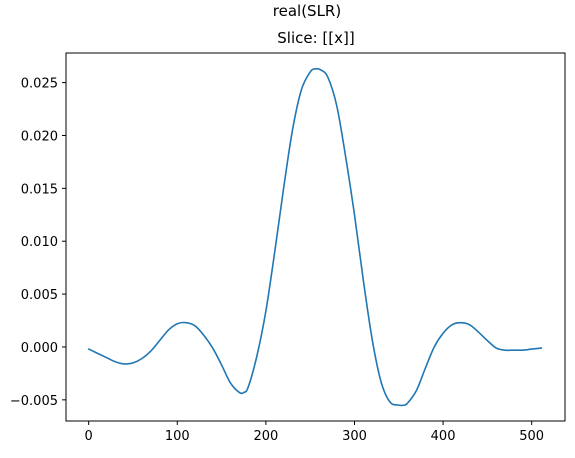 This screenshot has height=458, width=575. Describe the element at coordinates (443, 436) in the screenshot. I see `x-tick-label: 400` at that location.